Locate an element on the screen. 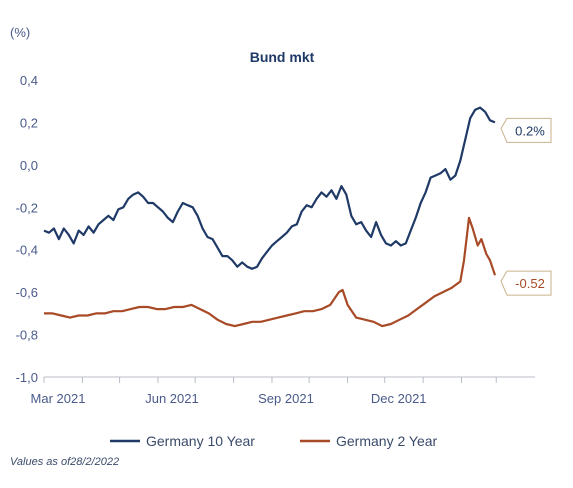  legend-label-germany-10-year: Germany 10 Year is located at coordinates (200, 441).